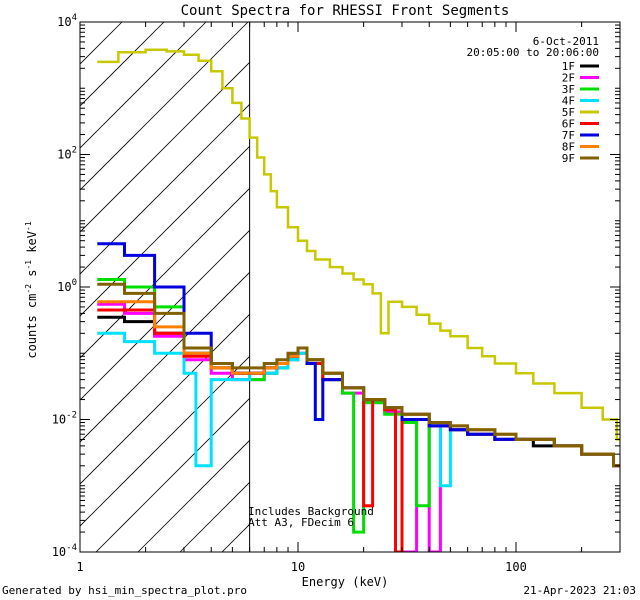  What do you see at coordinates (32, 277) in the screenshot?
I see `y-label-part: s` at bounding box center [32, 277].